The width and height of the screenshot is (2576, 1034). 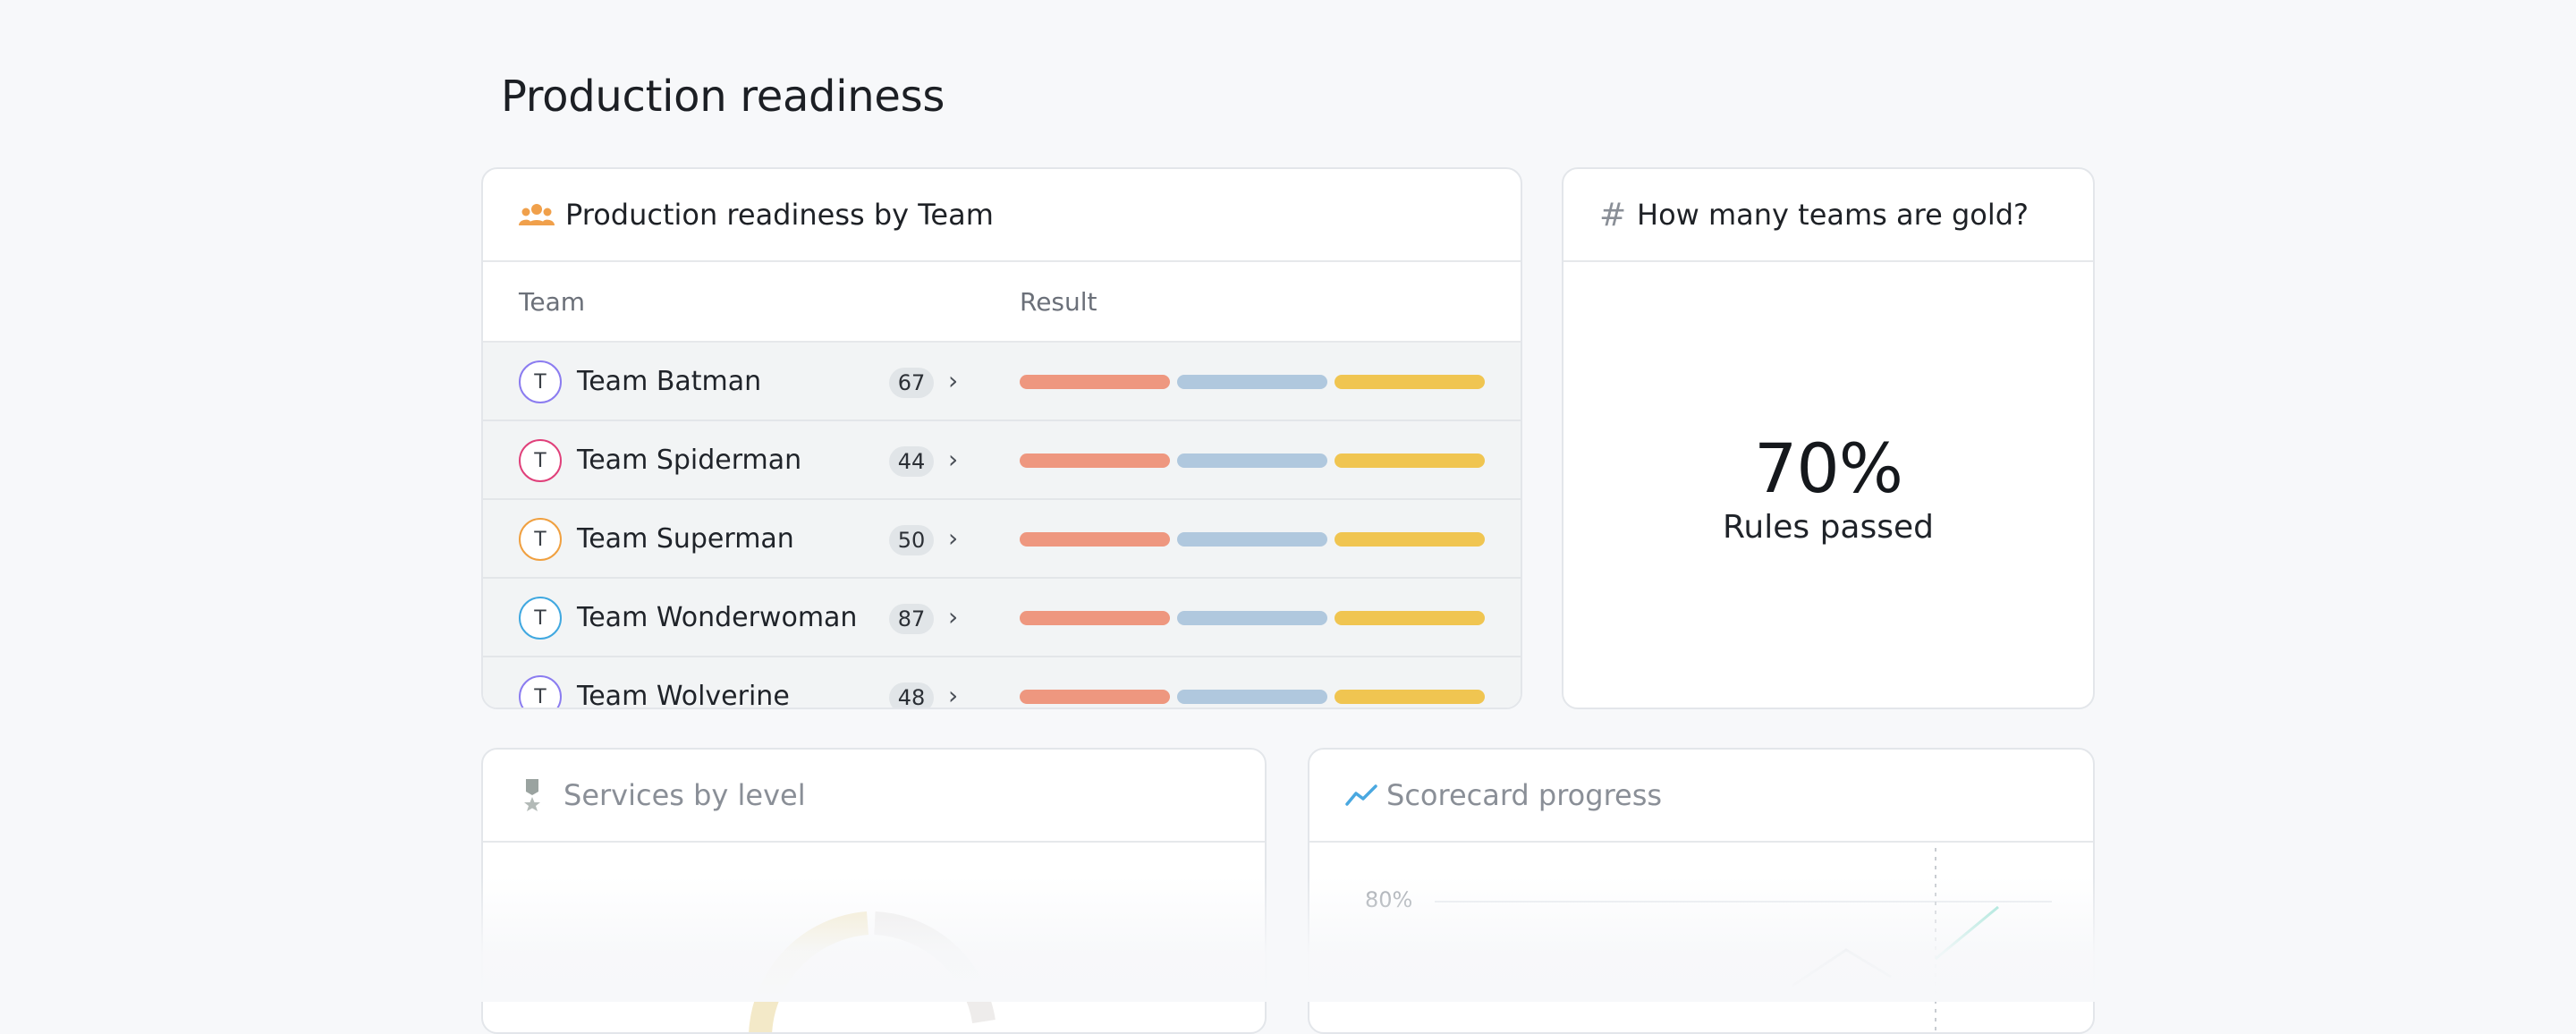 I want to click on scorecard-card-header: Scorecard progress, so click(x=1701, y=797).